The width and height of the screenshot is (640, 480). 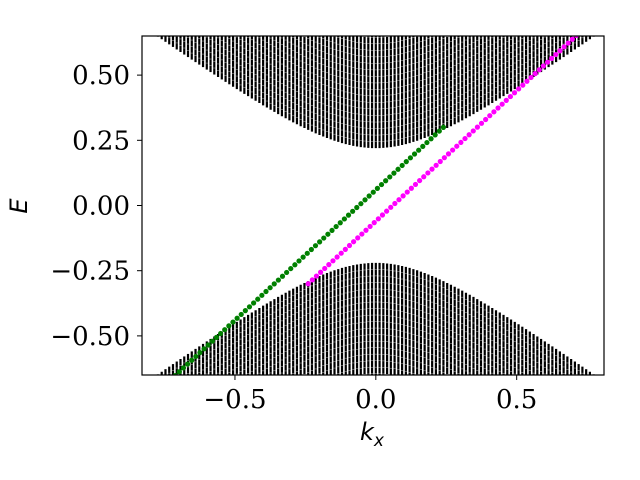 I want to click on y-tick-label: −0.50, so click(x=90, y=337).